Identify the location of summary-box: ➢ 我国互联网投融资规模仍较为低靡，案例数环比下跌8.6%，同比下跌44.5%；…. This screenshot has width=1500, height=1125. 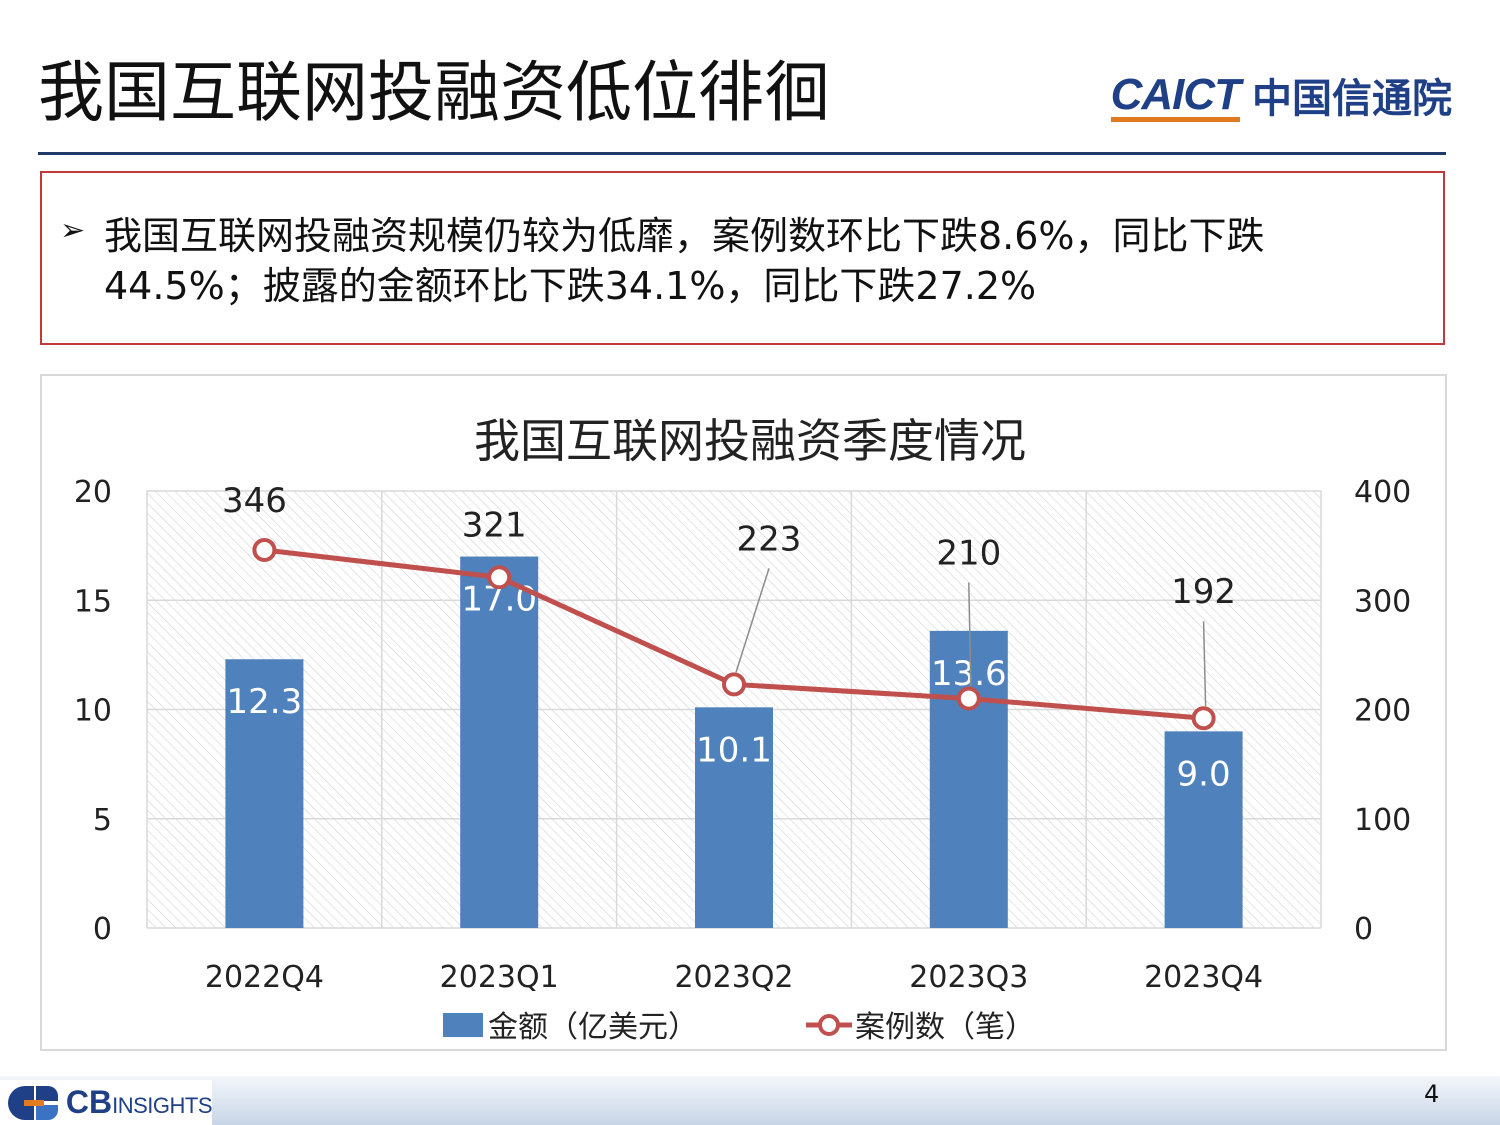
(742, 258).